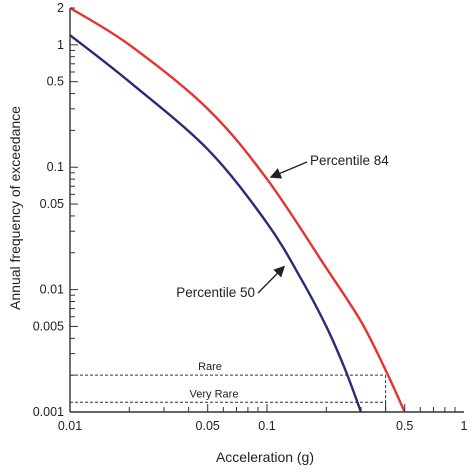 The width and height of the screenshot is (474, 474). Describe the element at coordinates (60, 45) in the screenshot. I see `y-tick-label: 1` at that location.